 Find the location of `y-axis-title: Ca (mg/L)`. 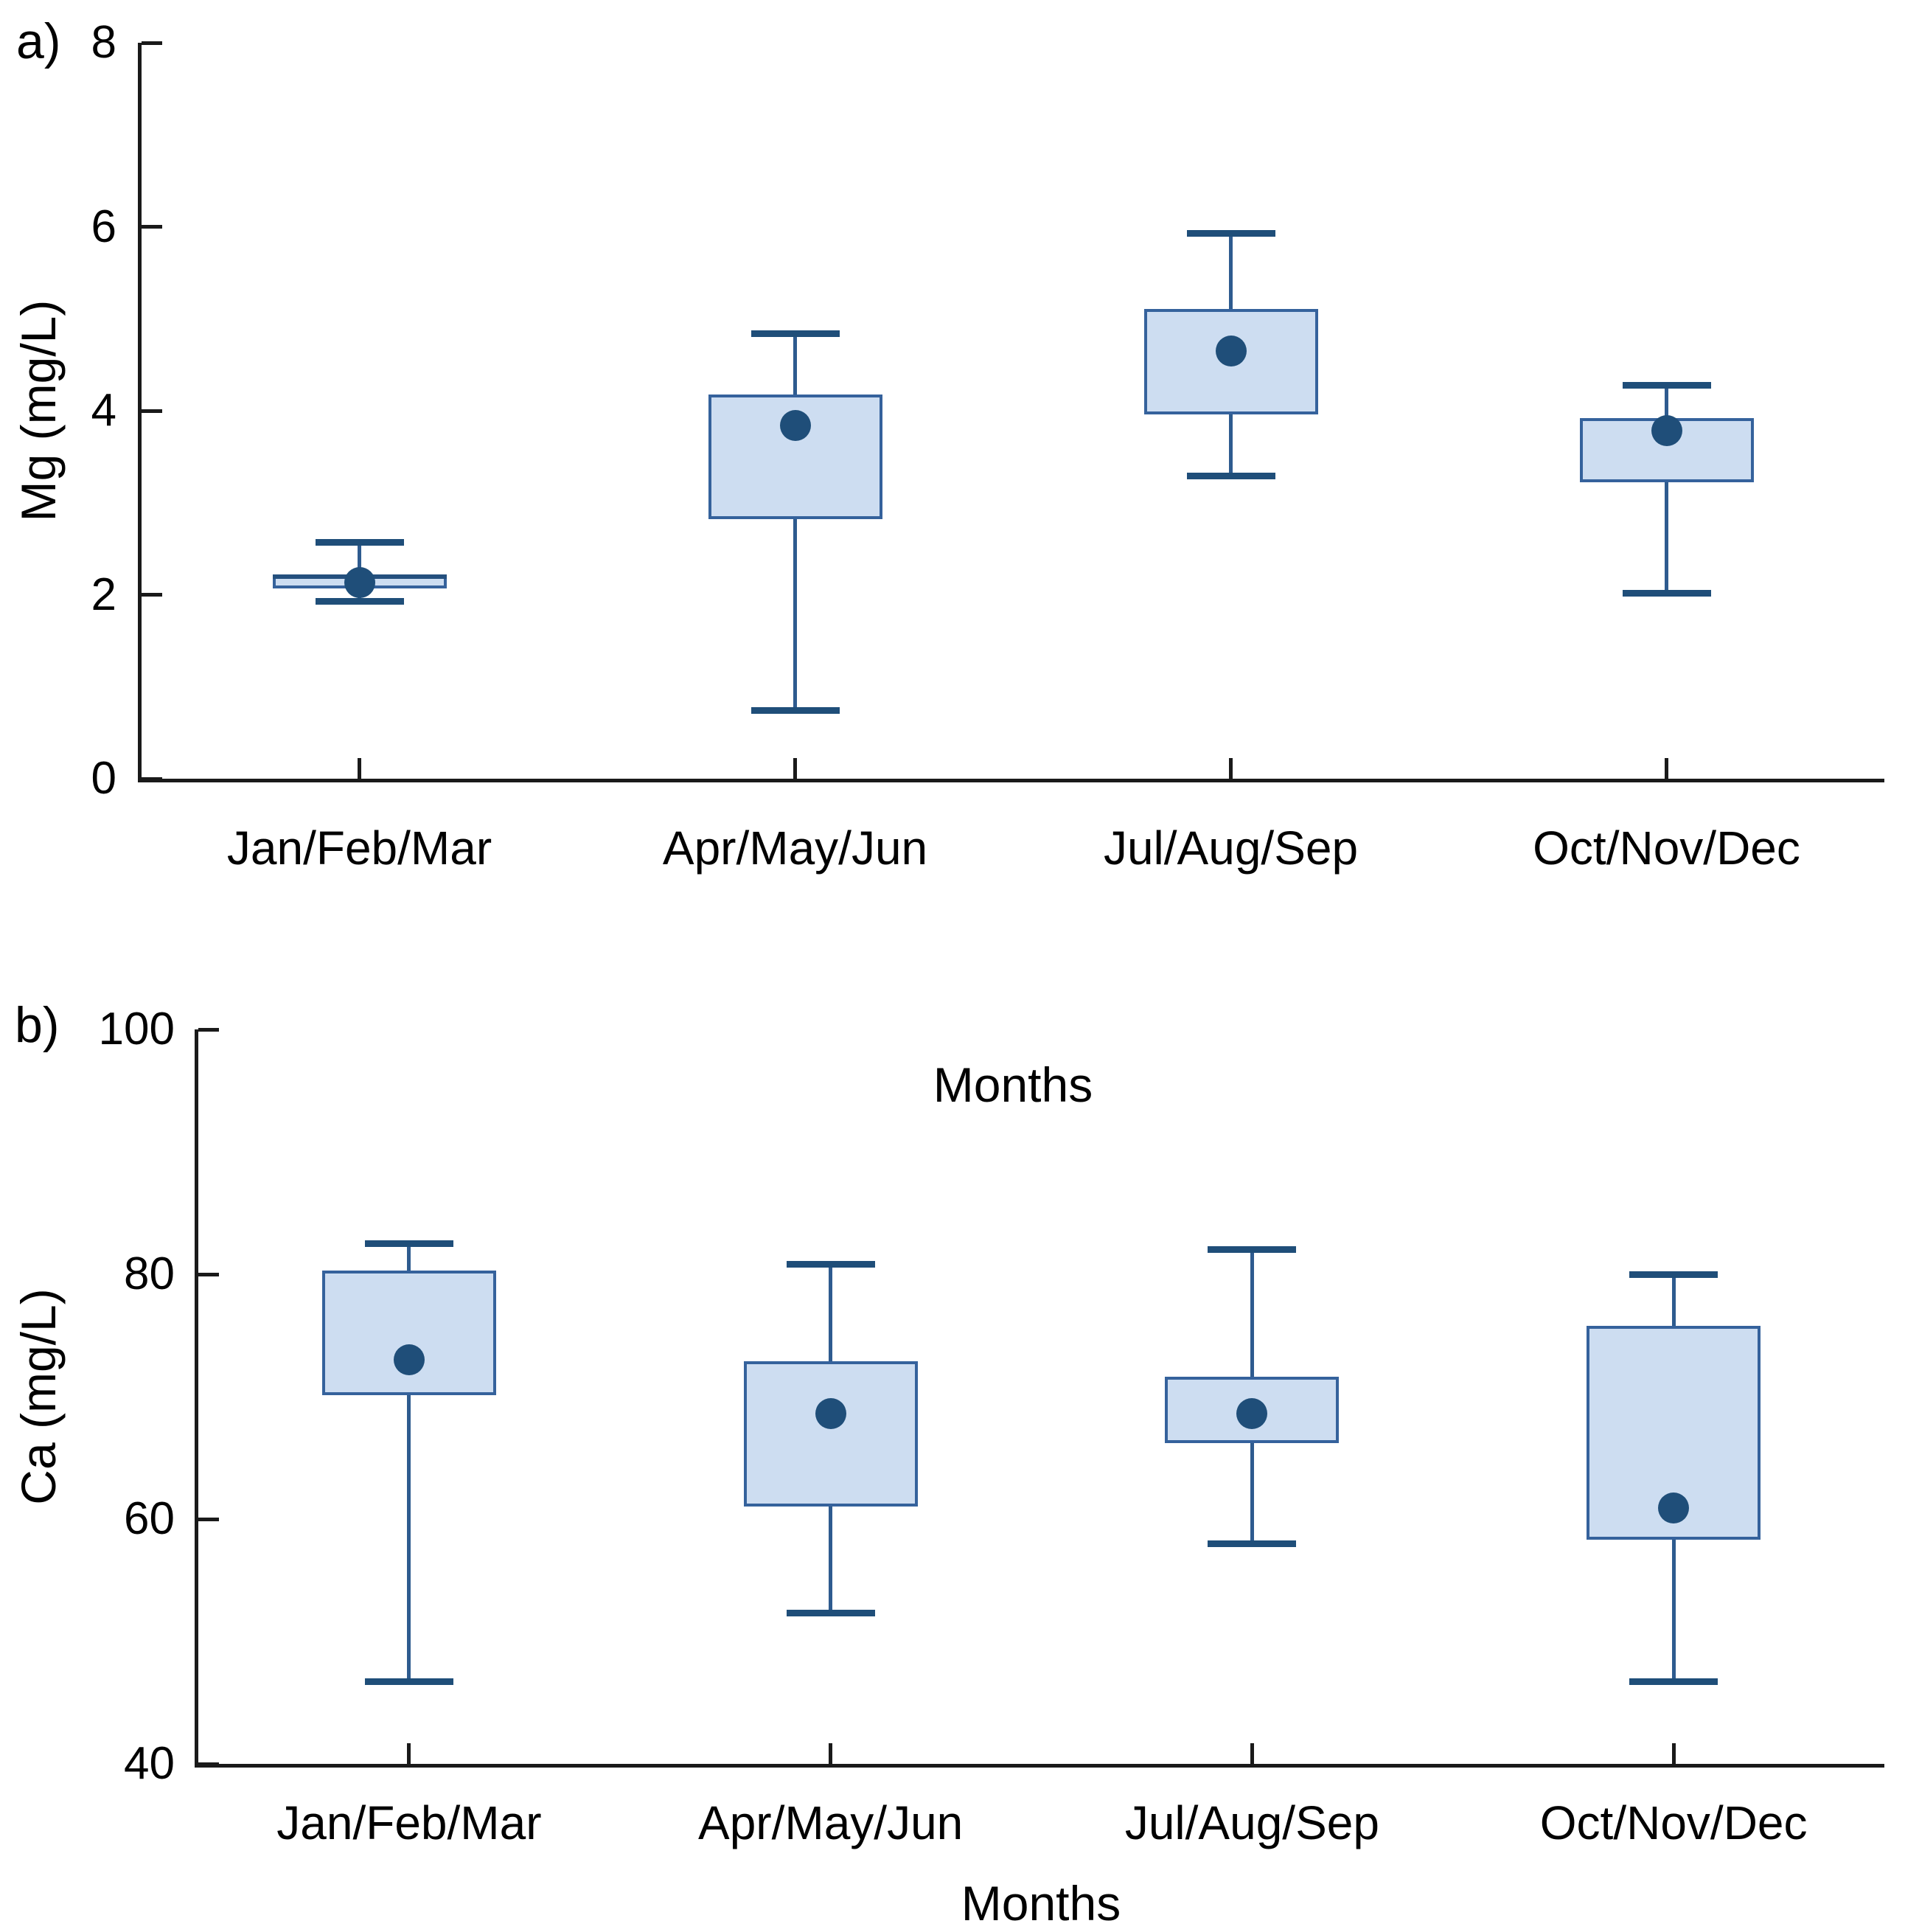

y-axis-title: Ca (mg/L) is located at coordinates (38, 1396).